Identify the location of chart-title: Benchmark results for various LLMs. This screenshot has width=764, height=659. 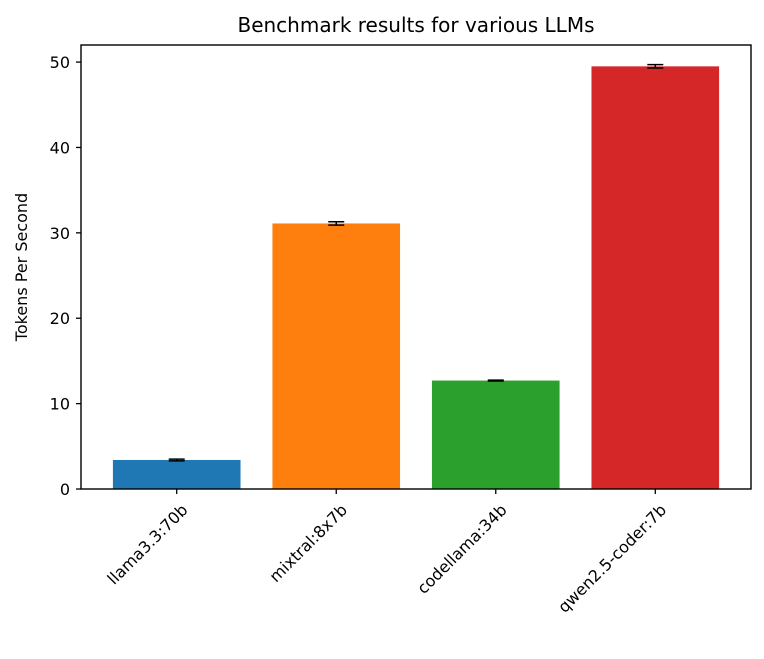
(415, 25).